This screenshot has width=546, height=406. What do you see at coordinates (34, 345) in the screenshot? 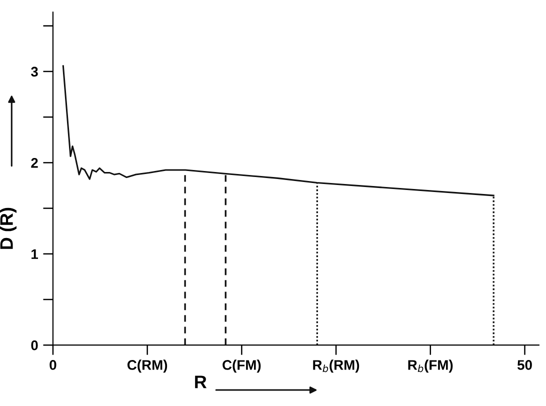
I see `y-tick-label: 0` at bounding box center [34, 345].